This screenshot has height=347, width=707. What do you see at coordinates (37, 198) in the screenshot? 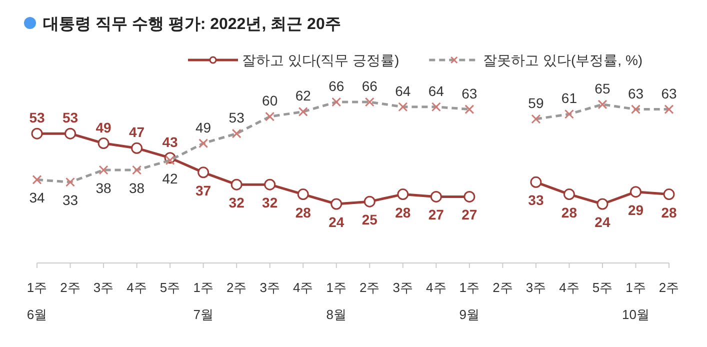
I see `data-label: 34` at bounding box center [37, 198].